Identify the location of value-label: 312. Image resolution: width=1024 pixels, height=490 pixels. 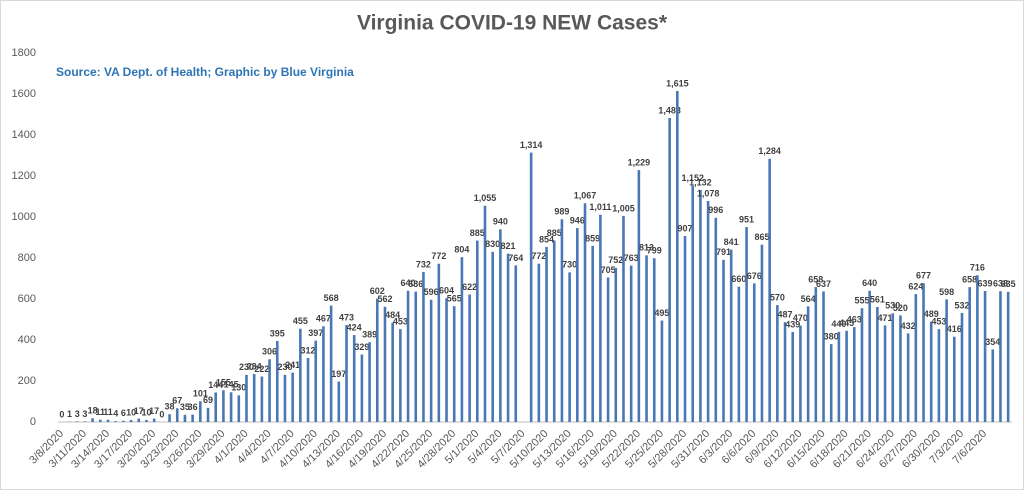
(308, 350).